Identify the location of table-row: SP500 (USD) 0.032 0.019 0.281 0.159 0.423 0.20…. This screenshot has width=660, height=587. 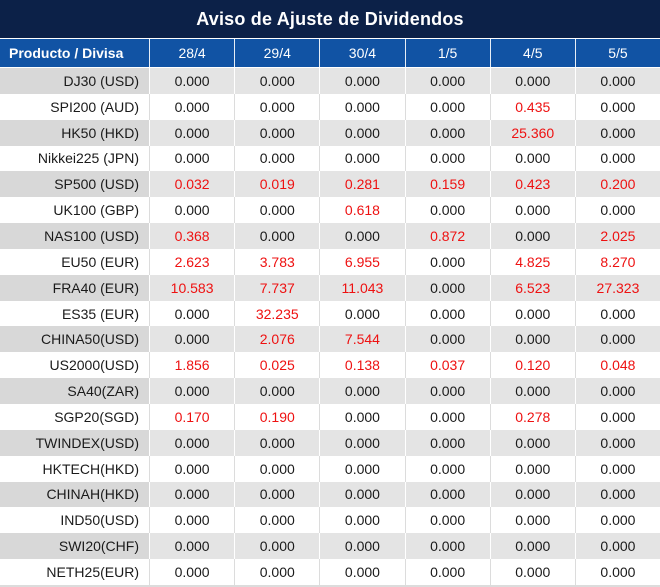
(330, 184).